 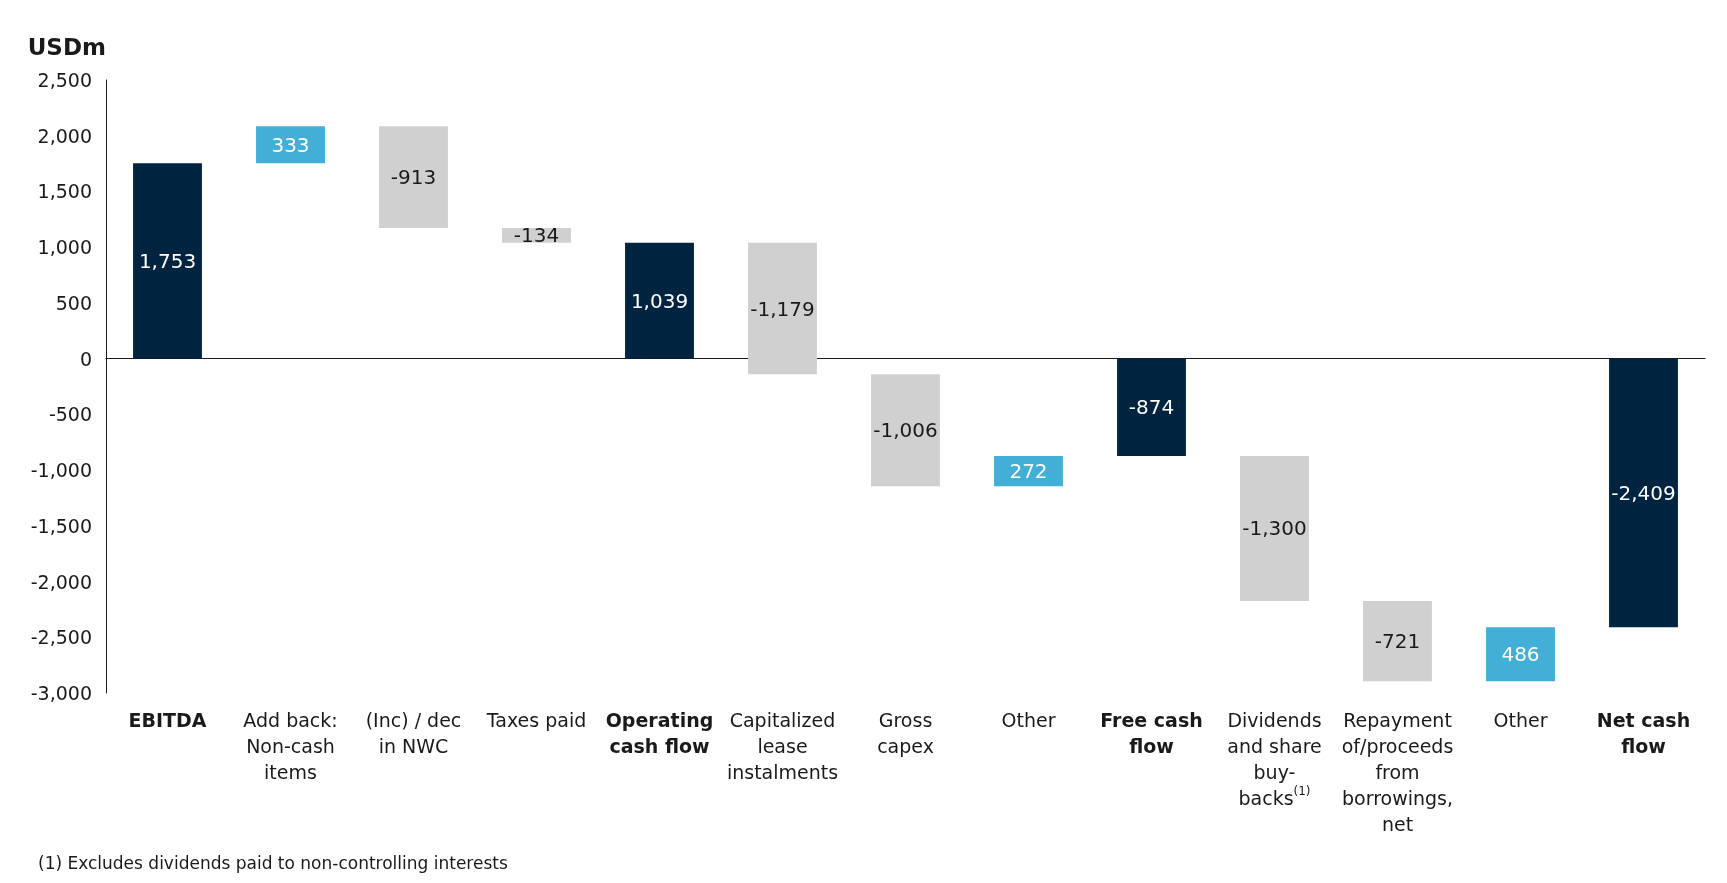 What do you see at coordinates (536, 235) in the screenshot?
I see `data-label: -134` at bounding box center [536, 235].